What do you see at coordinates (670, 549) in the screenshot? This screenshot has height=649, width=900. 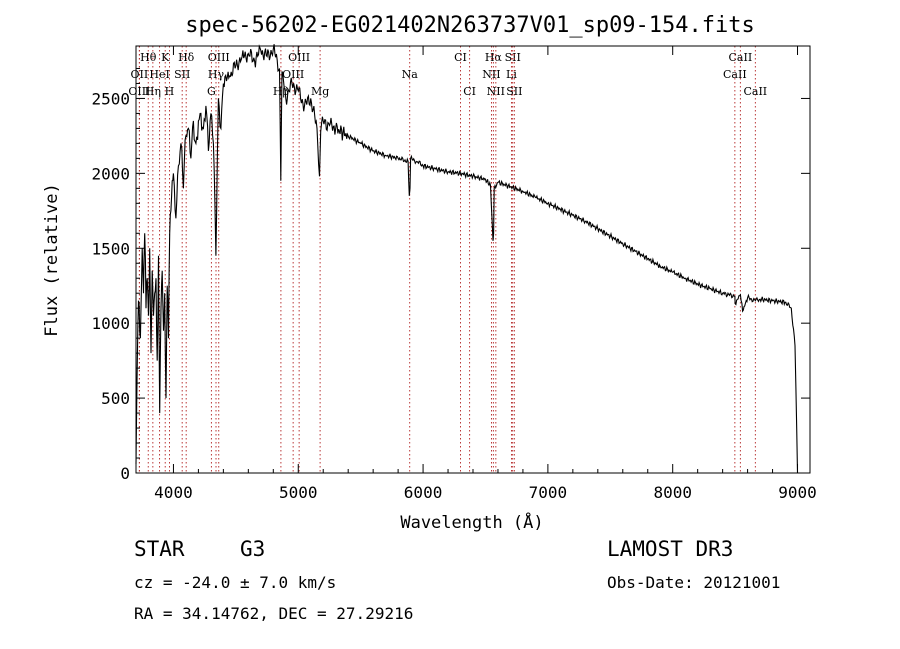 I see `survey-name: LAMOST DR3` at bounding box center [670, 549].